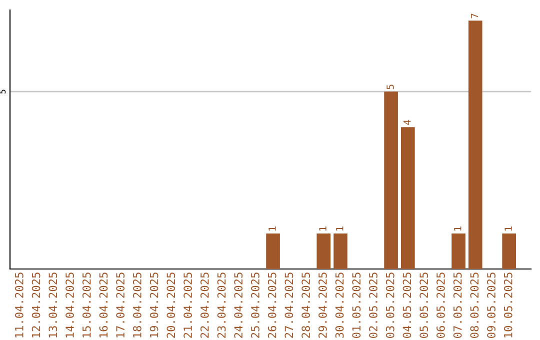  I want to click on x-tick-label: 11.04.2025, so click(19, 305).